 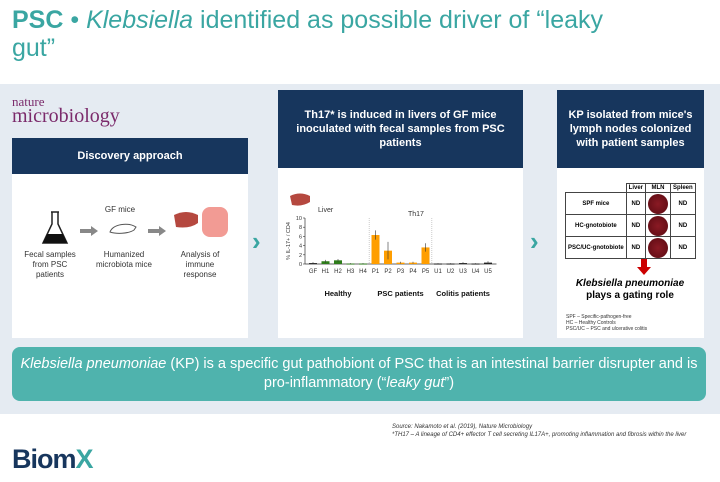 What do you see at coordinates (123, 259) in the screenshot?
I see `step-2: Humanized microbiota mice` at bounding box center [123, 259].